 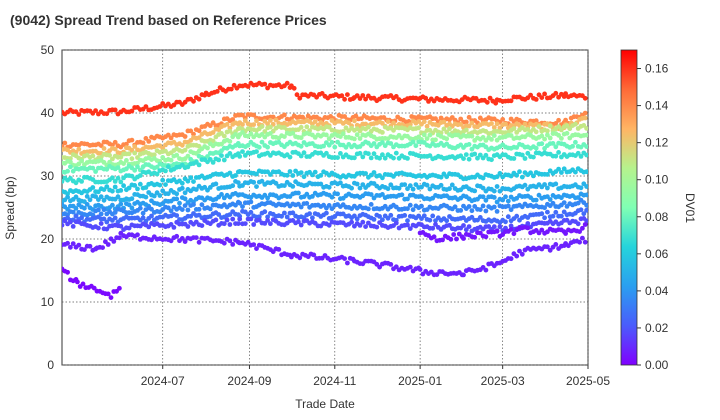 What do you see at coordinates (50, 365) in the screenshot?
I see `y-tick-label: 0` at bounding box center [50, 365].